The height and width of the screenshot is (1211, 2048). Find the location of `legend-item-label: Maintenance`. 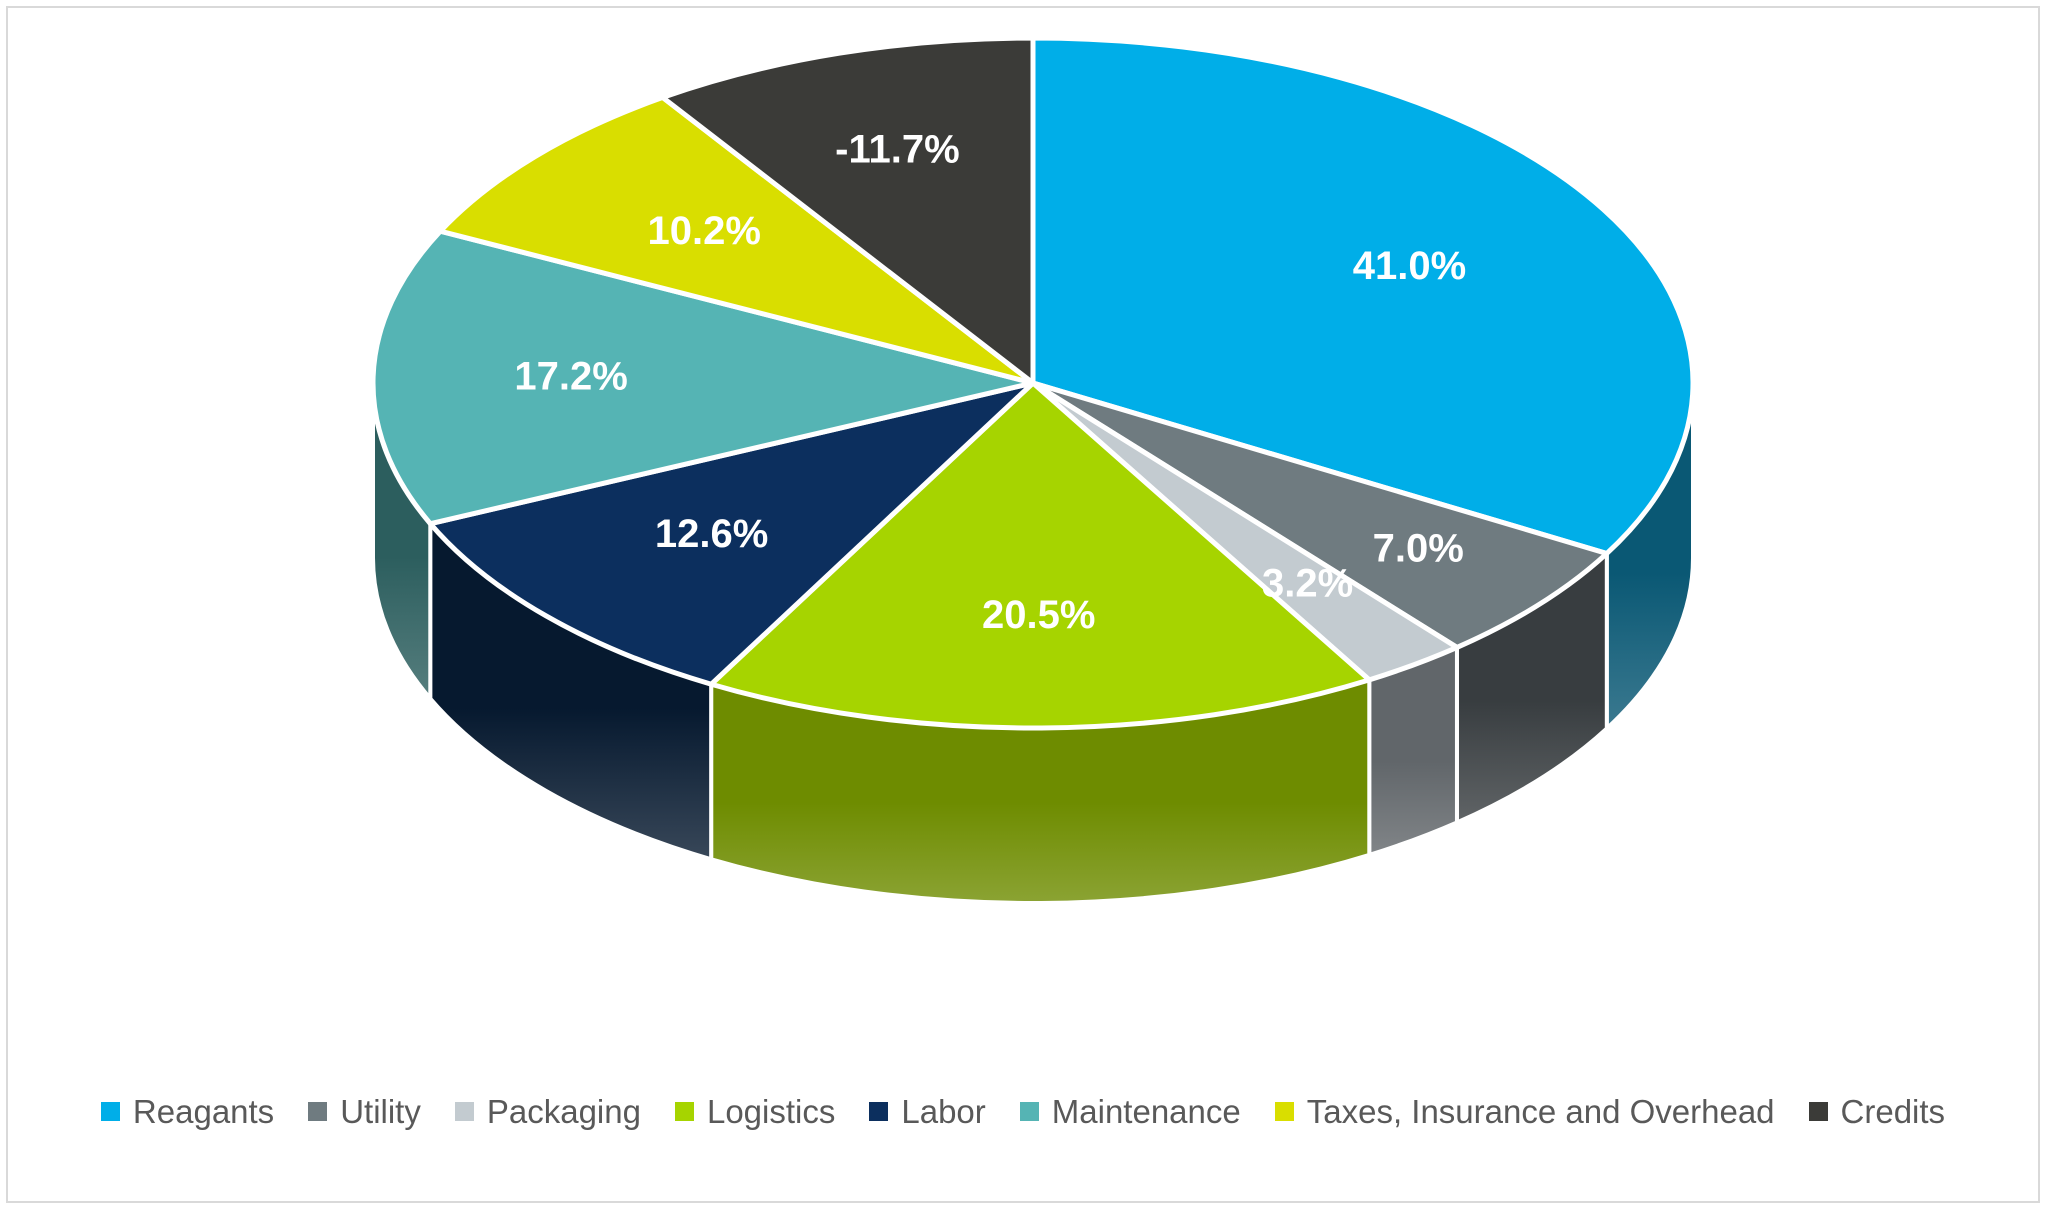

legend-item-label: Maintenance is located at coordinates (1146, 1111).